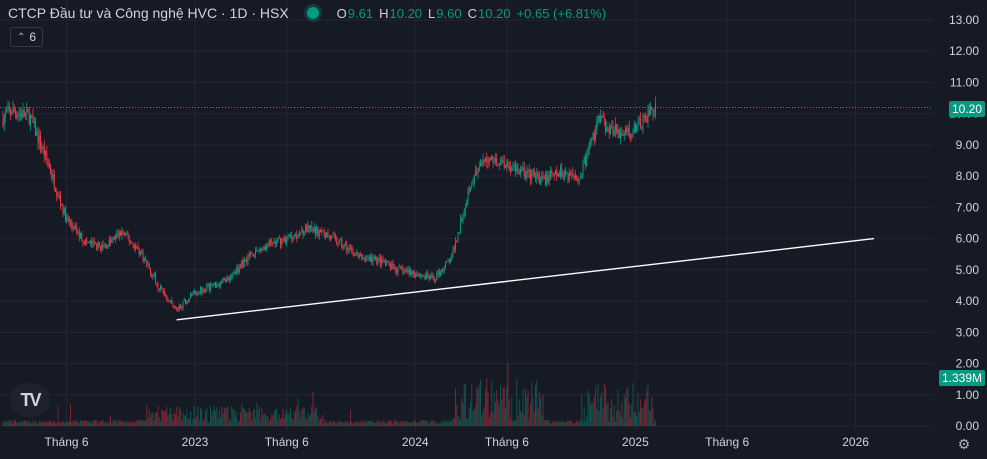 This screenshot has height=459, width=987. I want to click on symbol-title: CTCP Đầu tư và Công nghệ HVC · 1D · HSX, so click(148, 13).